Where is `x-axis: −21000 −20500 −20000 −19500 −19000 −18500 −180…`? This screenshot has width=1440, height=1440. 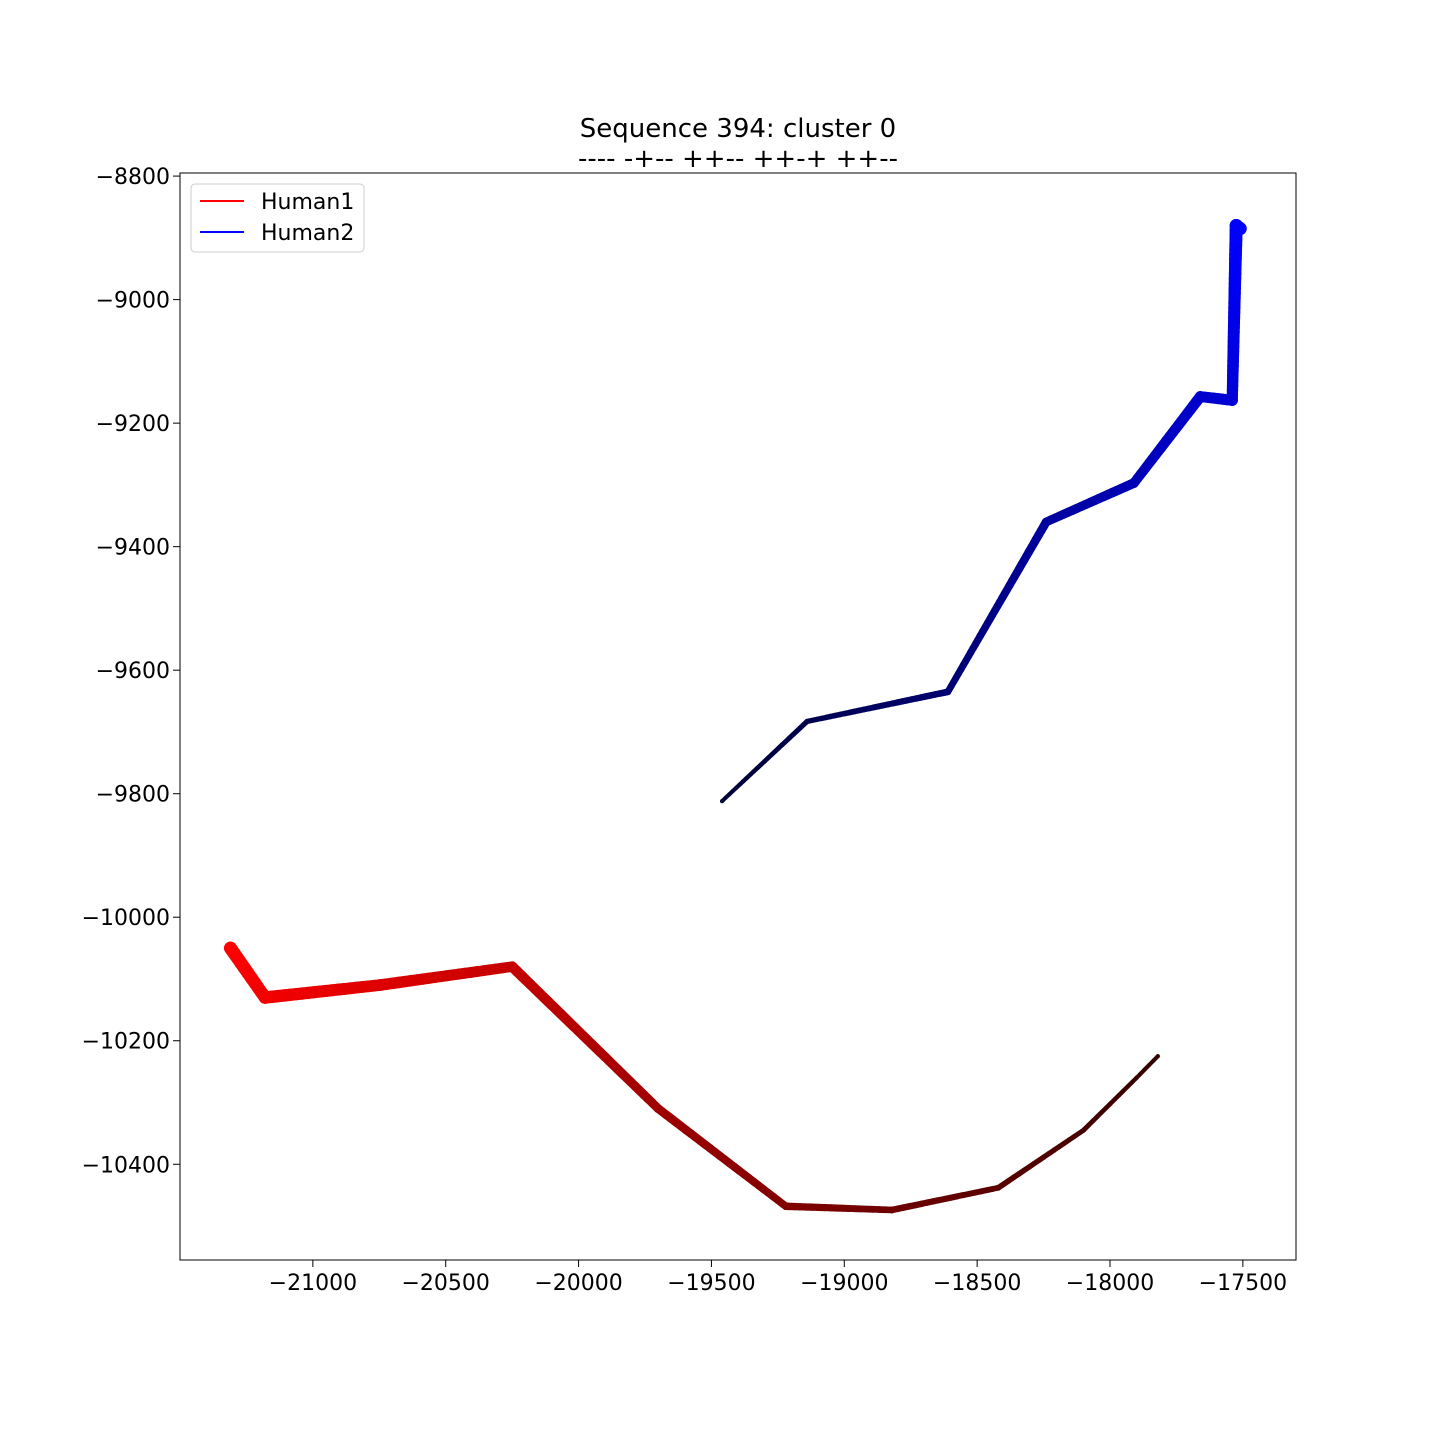
x-axis: −21000 −20500 −20000 −19500 −19000 −18500 −180… is located at coordinates (778, 1278).